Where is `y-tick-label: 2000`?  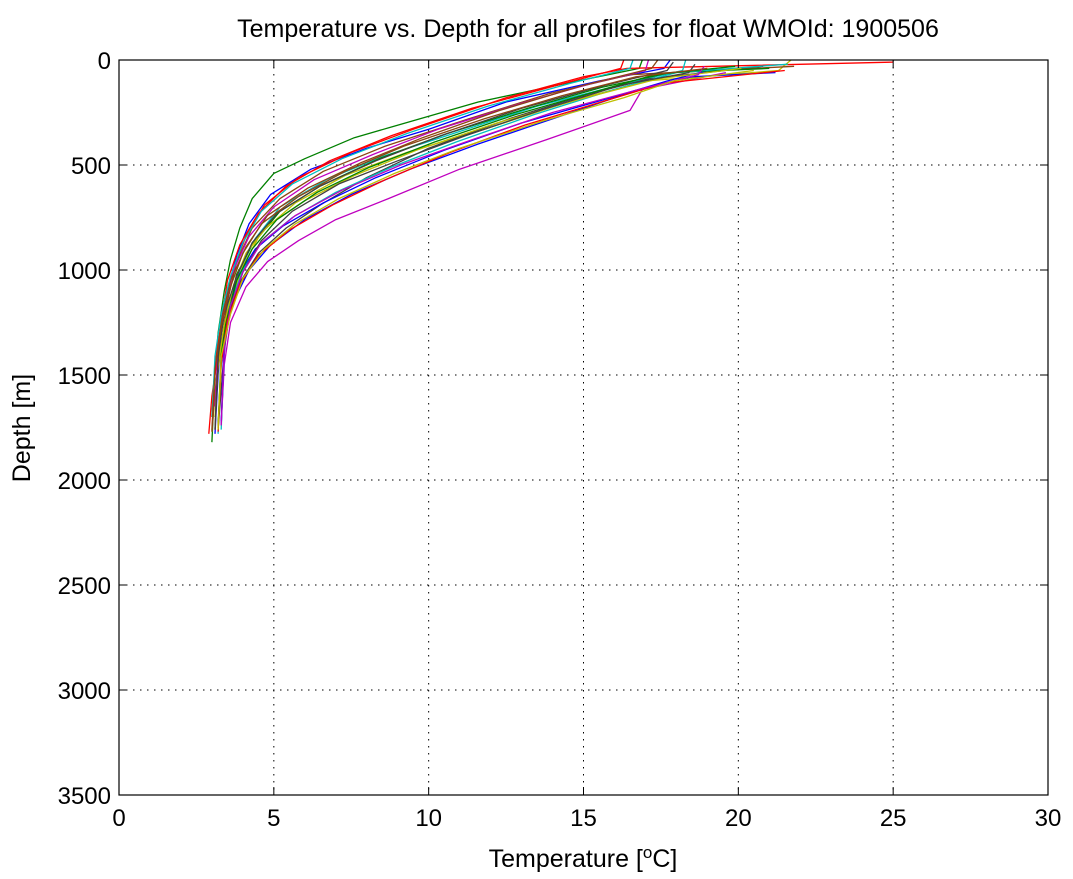
y-tick-label: 2000 is located at coordinates (84, 481).